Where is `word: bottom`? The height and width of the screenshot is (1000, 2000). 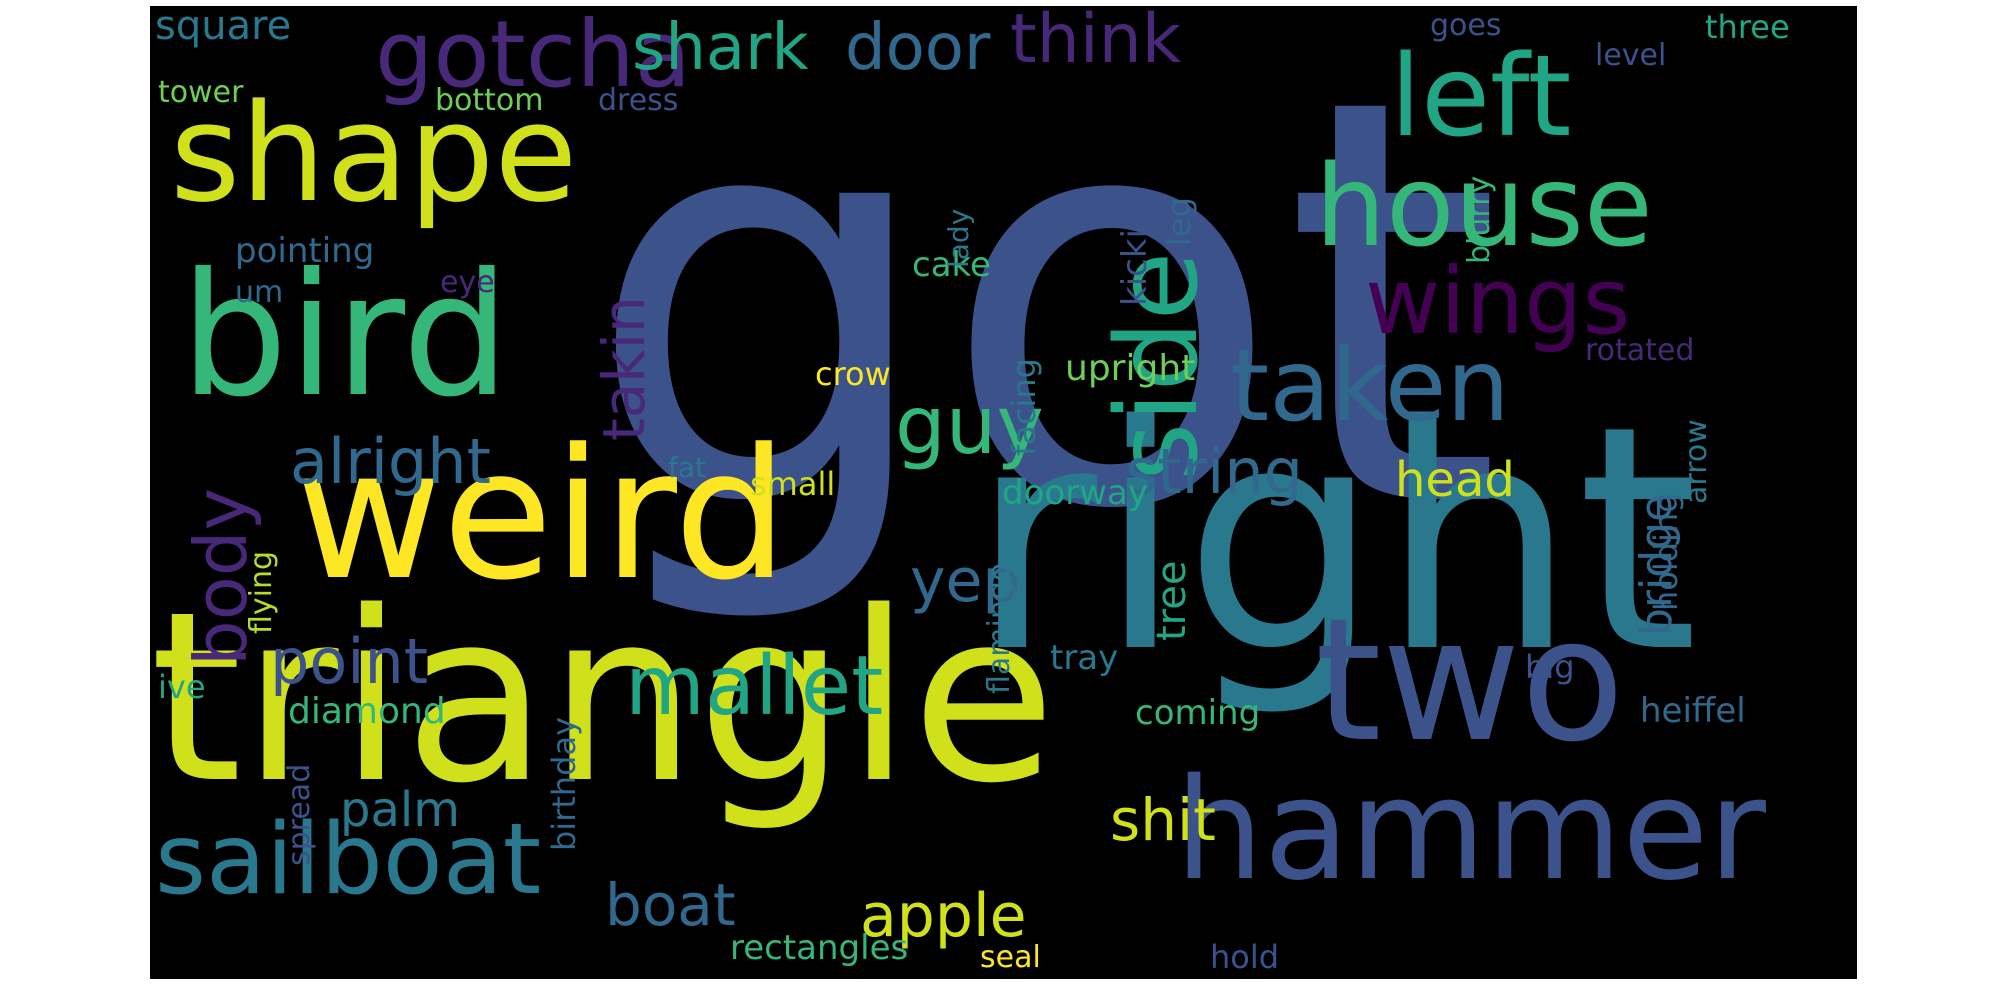 word: bottom is located at coordinates (489, 100).